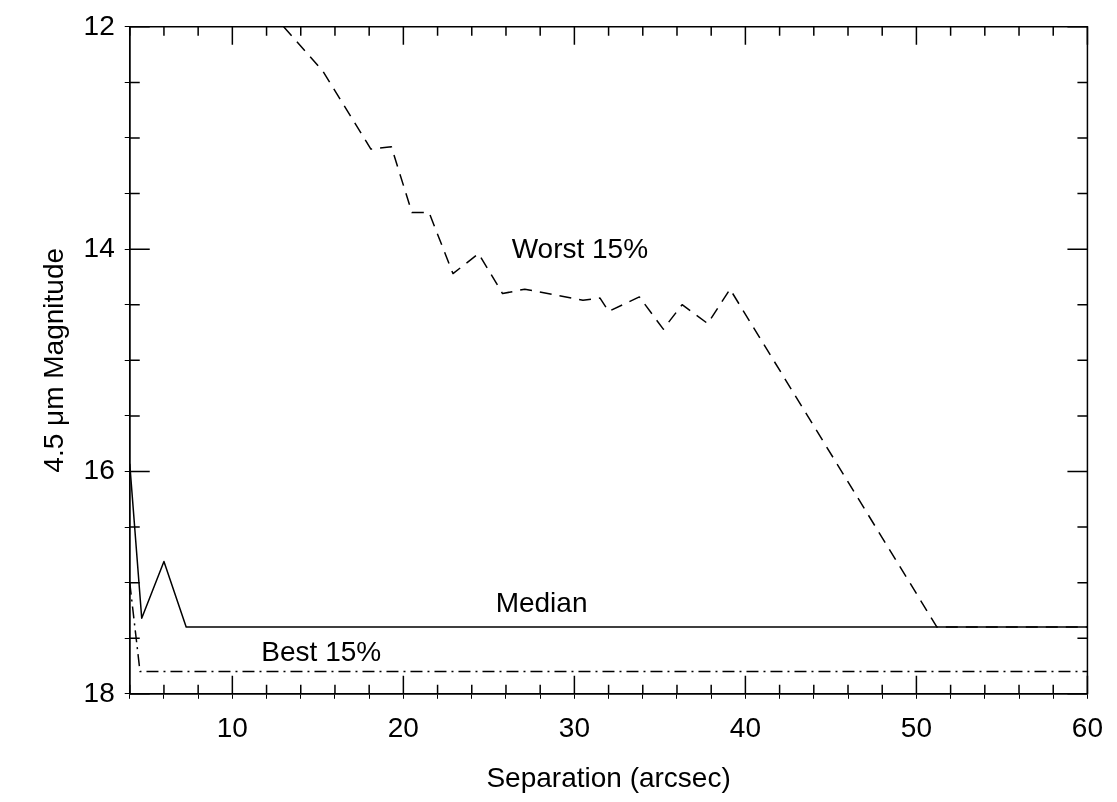 The width and height of the screenshot is (1117, 802). Describe the element at coordinates (1087, 728) in the screenshot. I see `x-tick-label: 60` at that location.